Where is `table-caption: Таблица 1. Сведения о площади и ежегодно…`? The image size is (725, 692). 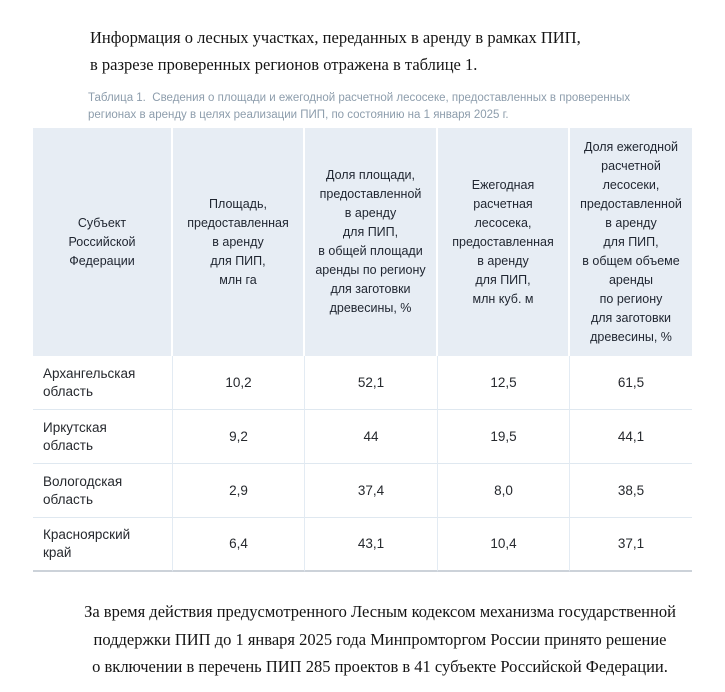
table-caption: Таблица 1. Сведения о площади и ежегодно… is located at coordinates (359, 106).